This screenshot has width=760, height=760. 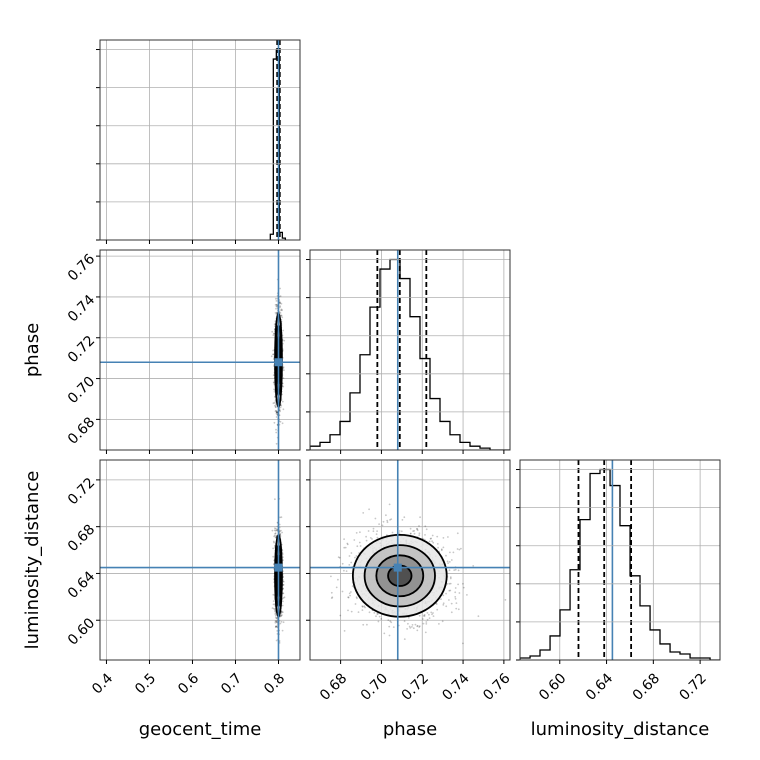 I want to click on x-tick-label: 0.64, so click(x=599, y=686).